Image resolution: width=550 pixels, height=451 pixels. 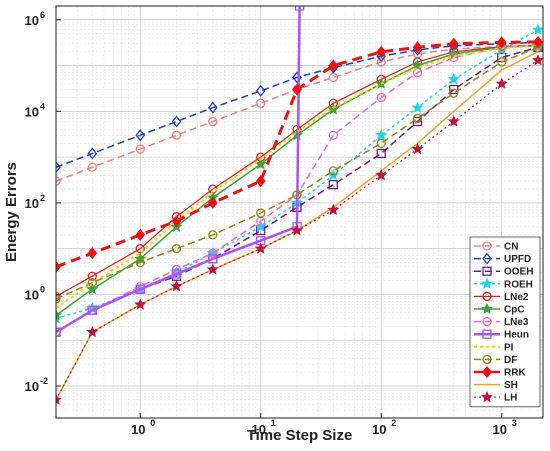 What do you see at coordinates (501, 322) in the screenshot?
I see `legend-entry-lne3: LNe3` at bounding box center [501, 322].